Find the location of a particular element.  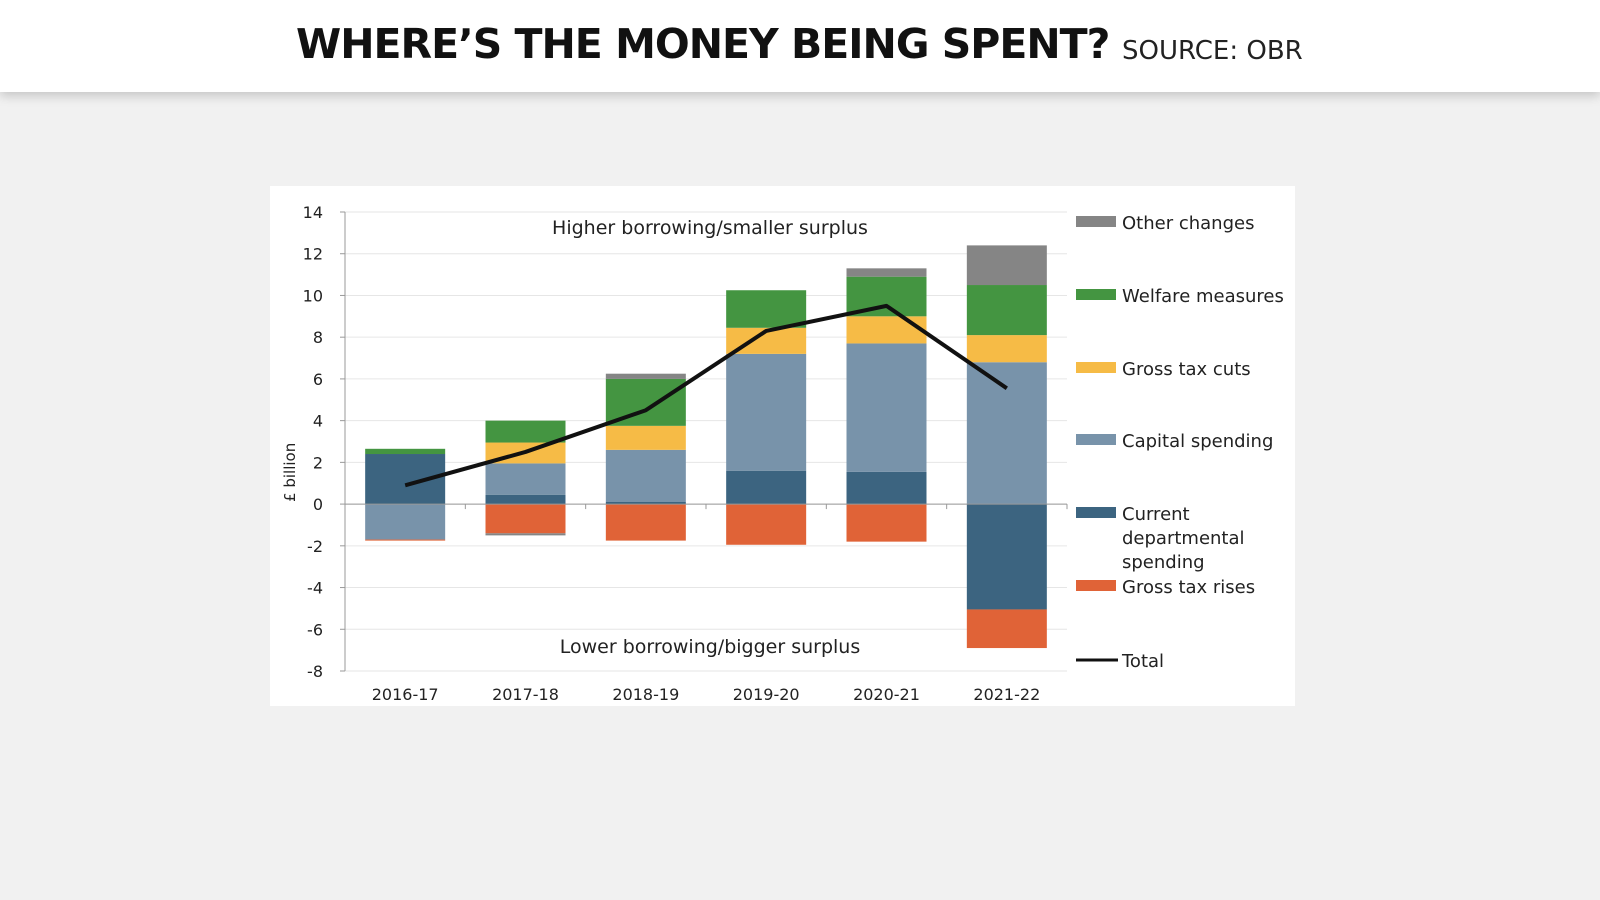

legend-label: Capital spending is located at coordinates (1197, 441).